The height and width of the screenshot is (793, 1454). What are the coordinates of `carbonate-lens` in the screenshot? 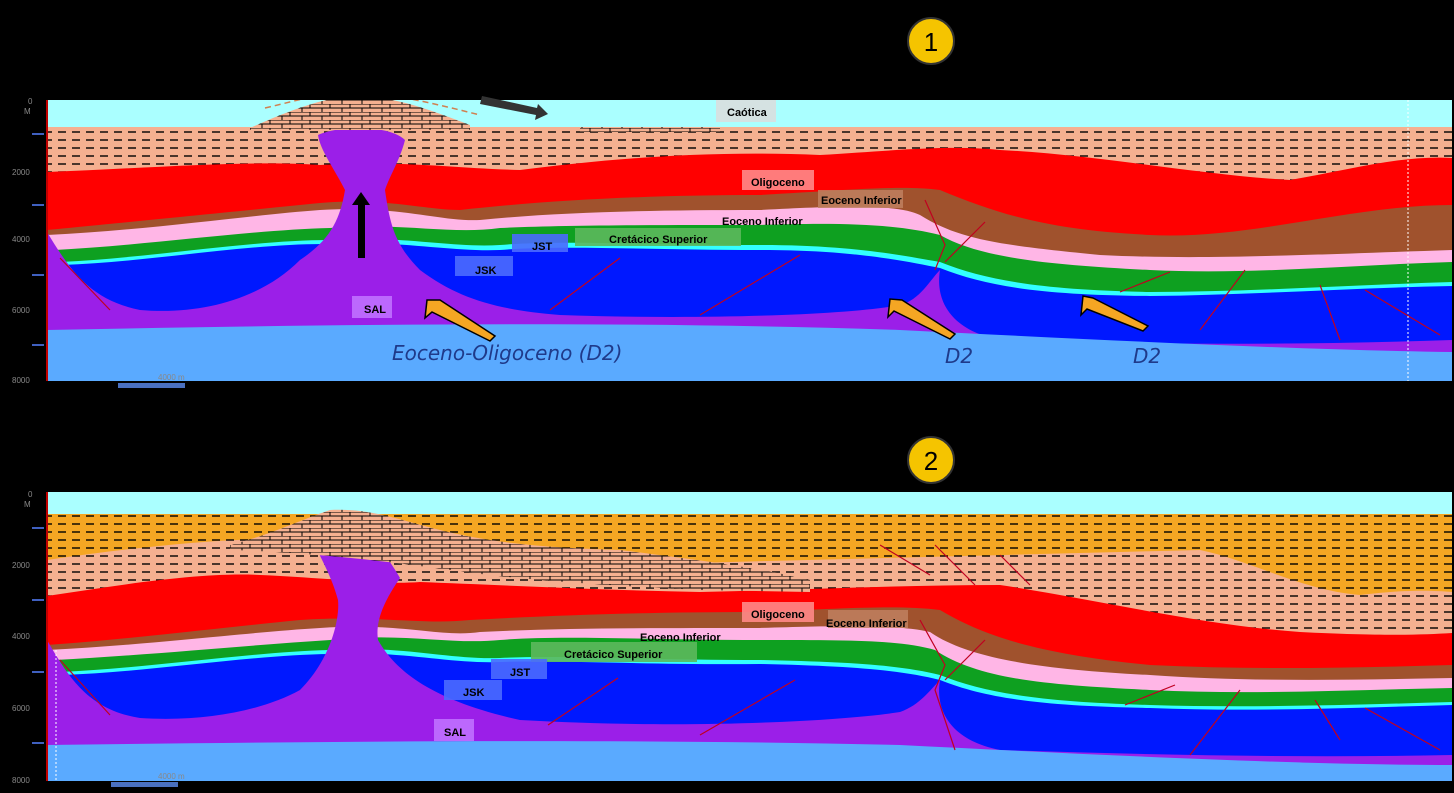 It's located at (650, 129).